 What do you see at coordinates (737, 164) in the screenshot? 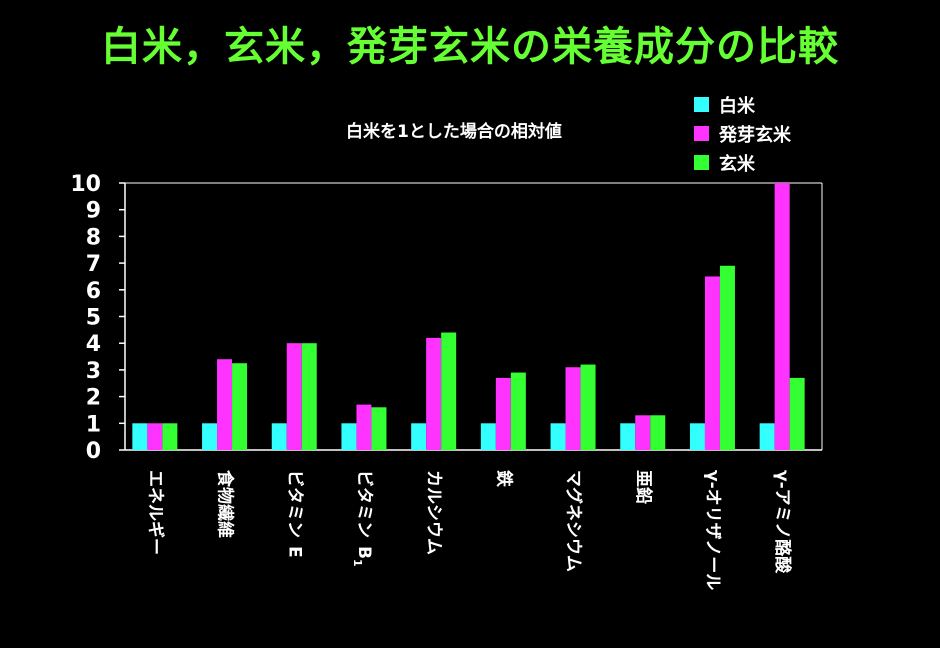
I see `legend-label-brown-rice: 玄米` at bounding box center [737, 164].